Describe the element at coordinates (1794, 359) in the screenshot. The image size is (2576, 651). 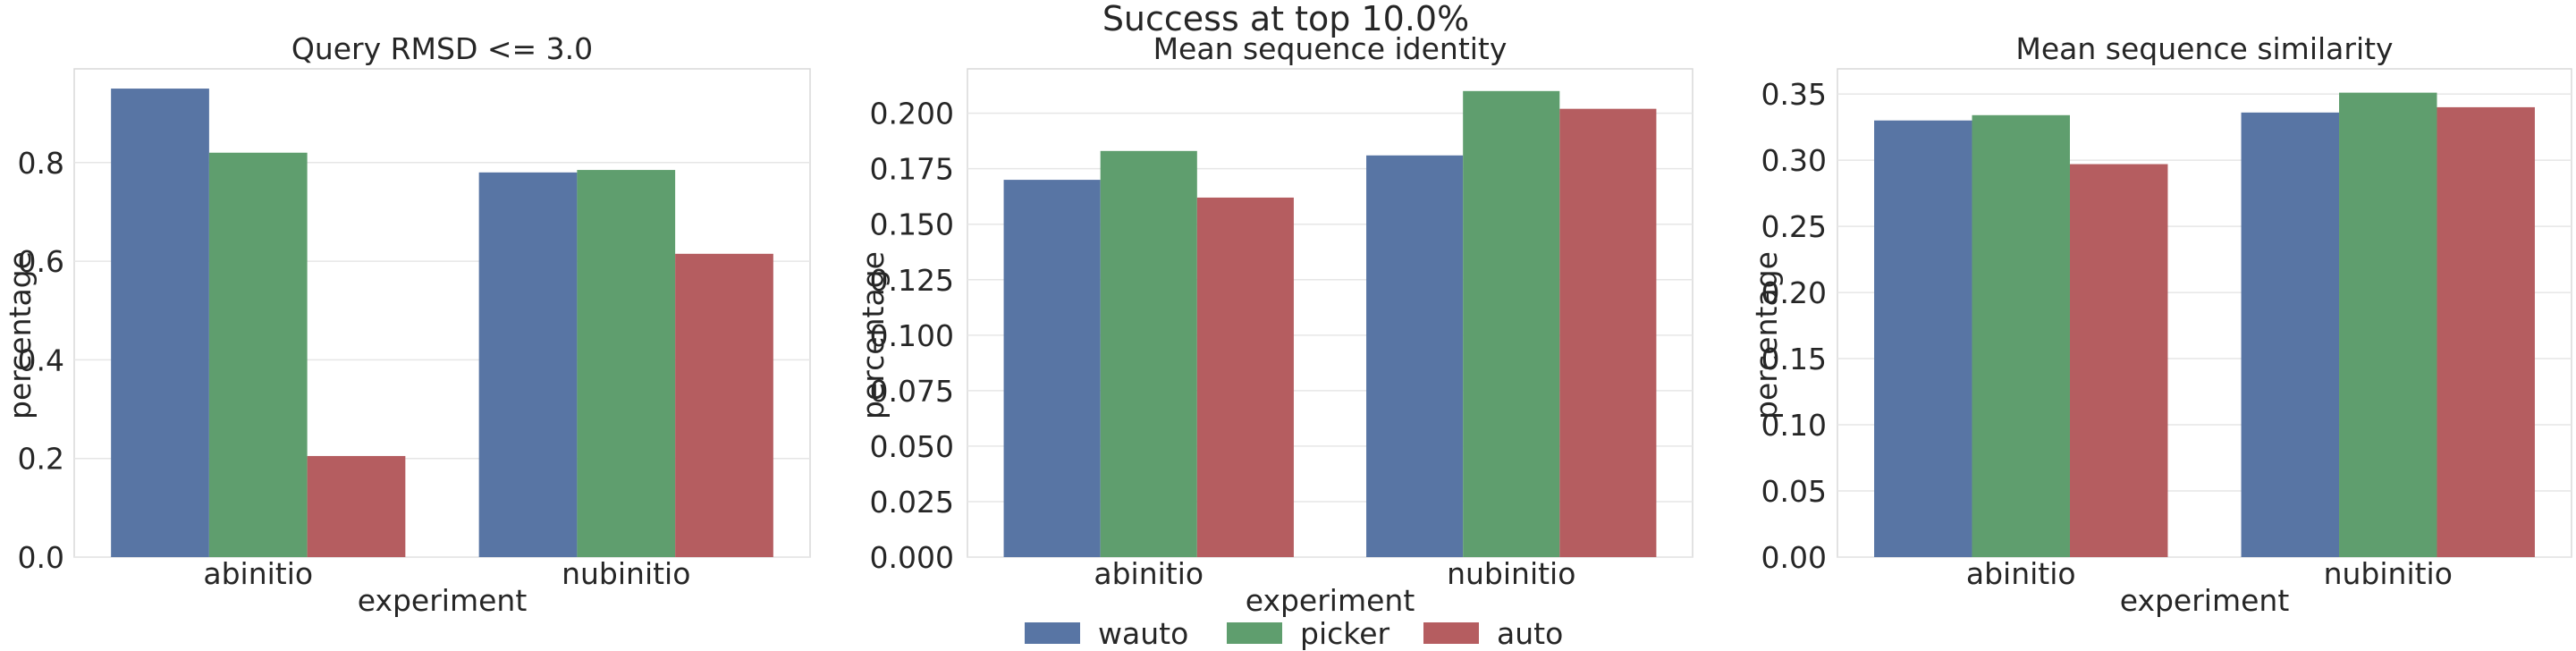
I see `y-tick-label: 0.15` at that location.